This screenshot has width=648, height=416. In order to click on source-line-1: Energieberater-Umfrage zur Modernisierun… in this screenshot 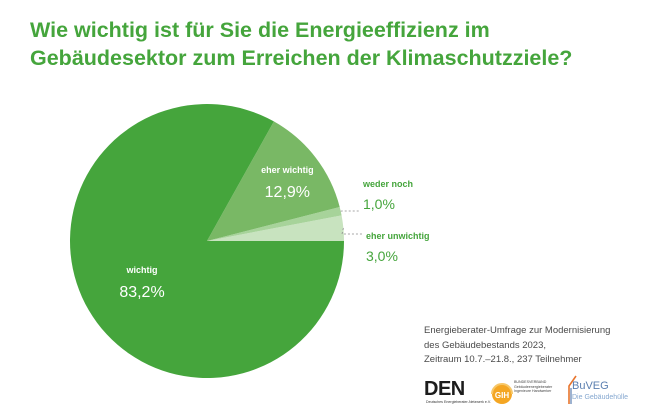, I will do `click(517, 330)`.